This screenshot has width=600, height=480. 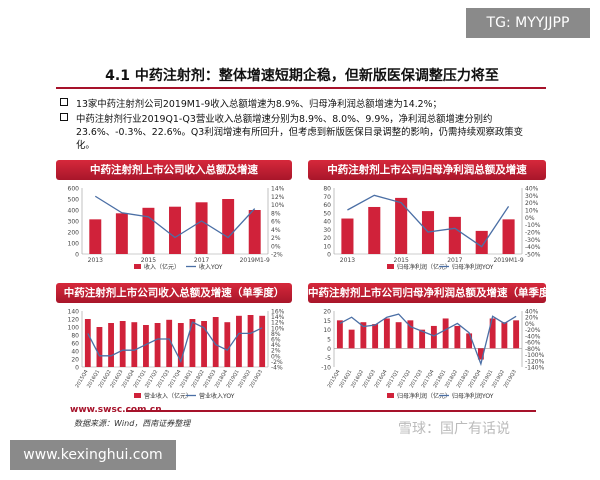 I want to click on y-tick-label-right: 2%, so click(x=276, y=351).